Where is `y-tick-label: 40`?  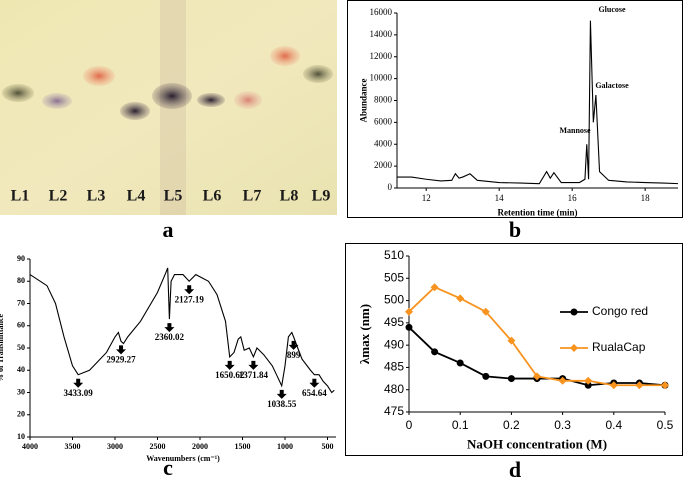 y-tick-label: 40 is located at coordinates (21, 369).